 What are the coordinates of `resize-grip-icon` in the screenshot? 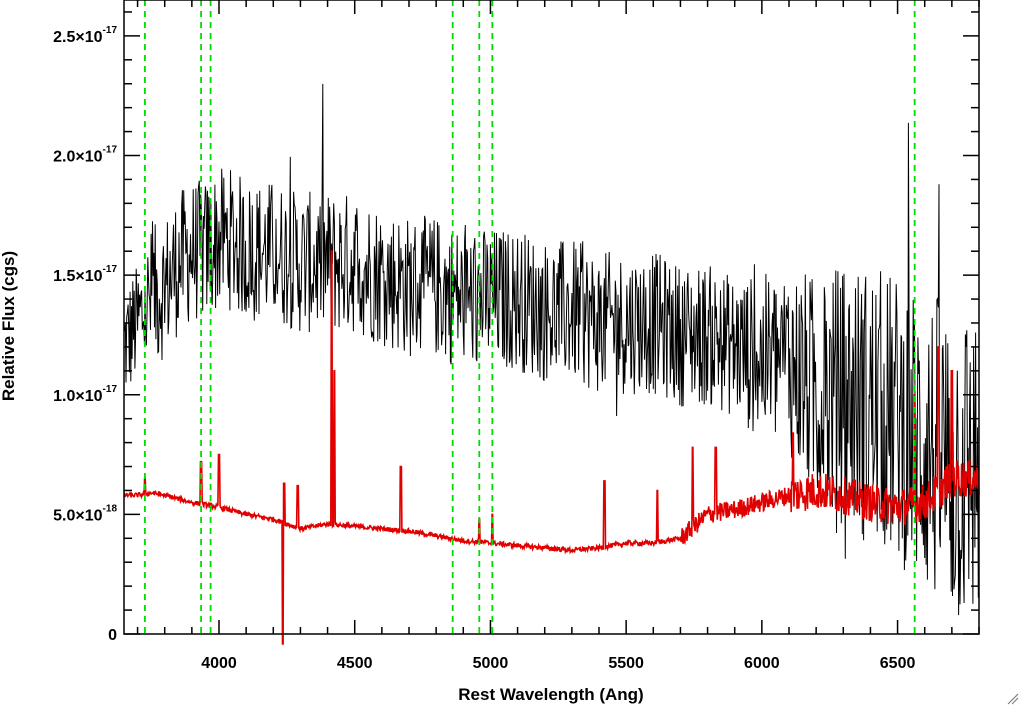 It's located at (1013, 699).